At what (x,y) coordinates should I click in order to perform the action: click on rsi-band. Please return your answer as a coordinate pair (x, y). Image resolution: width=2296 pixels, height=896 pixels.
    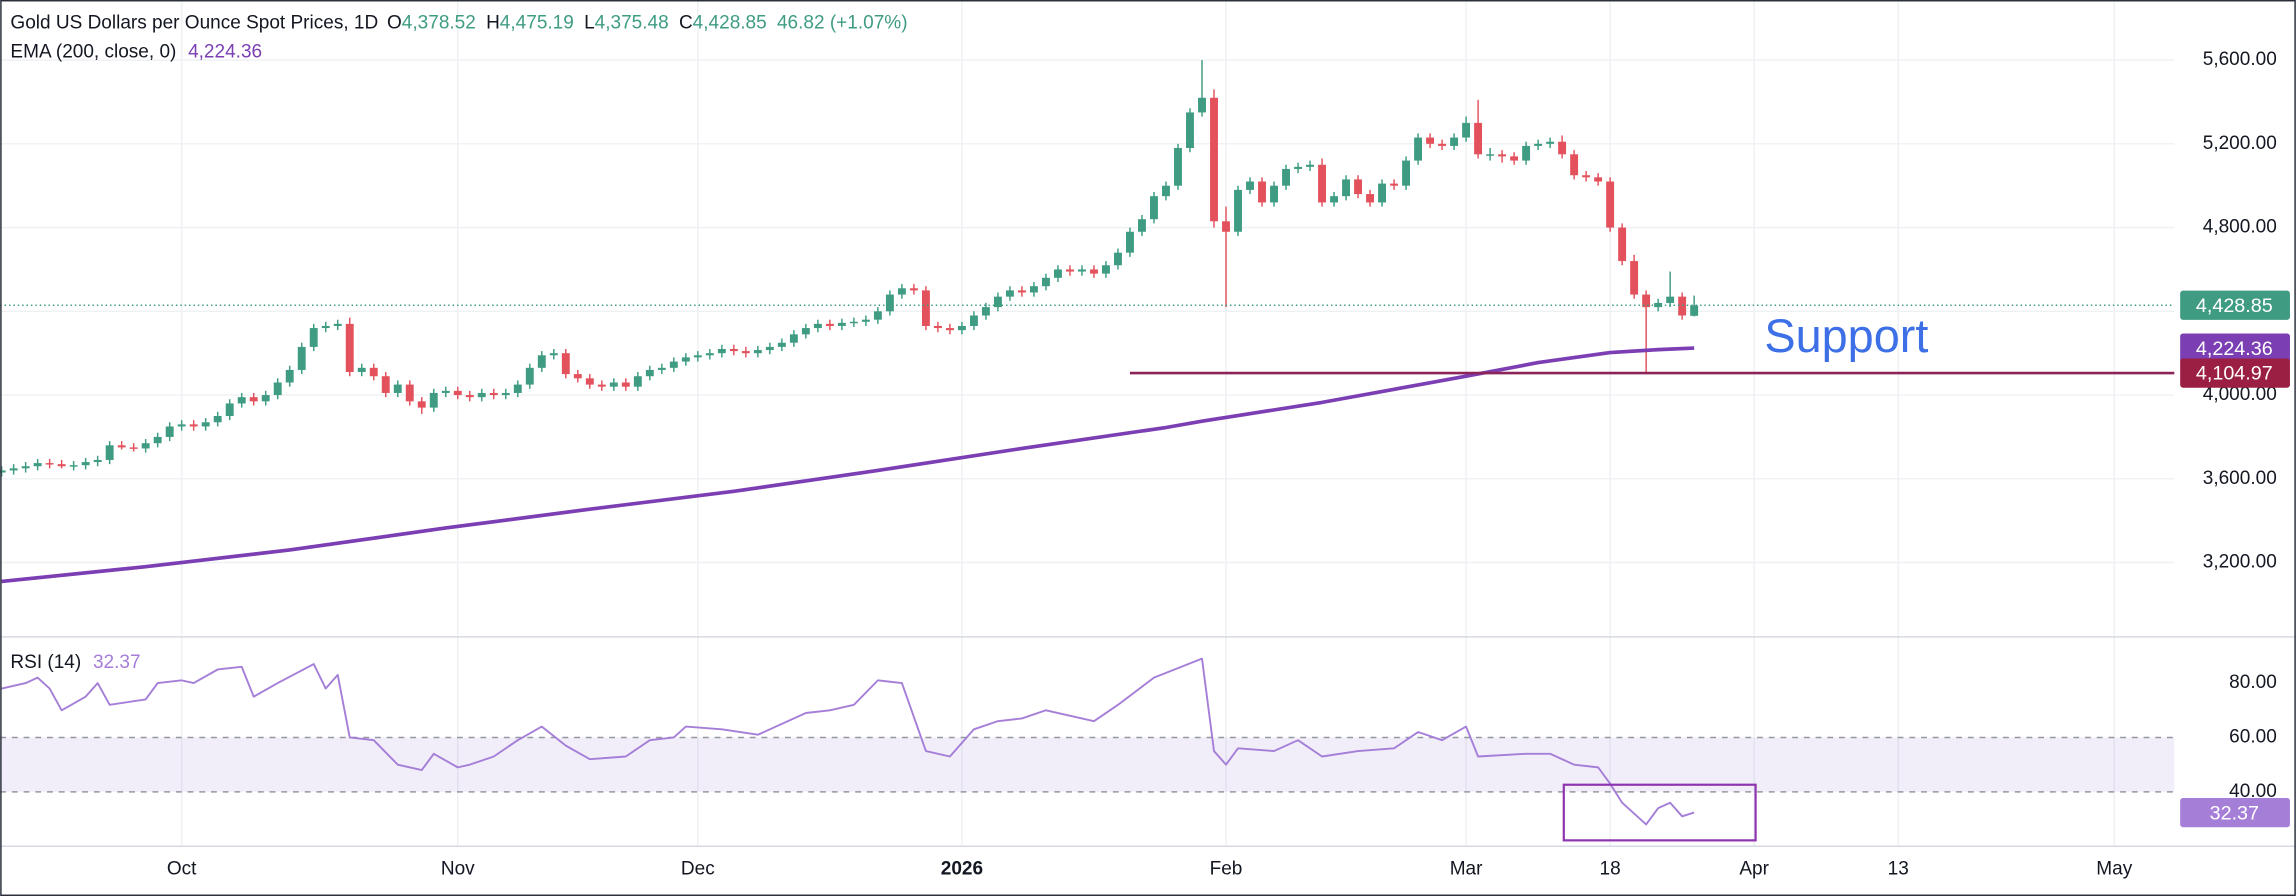
    Looking at the image, I should click on (1087, 764).